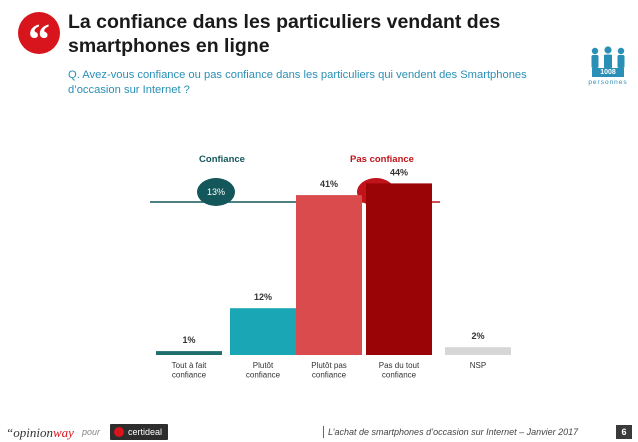  I want to click on group-pill, so click(216, 192).